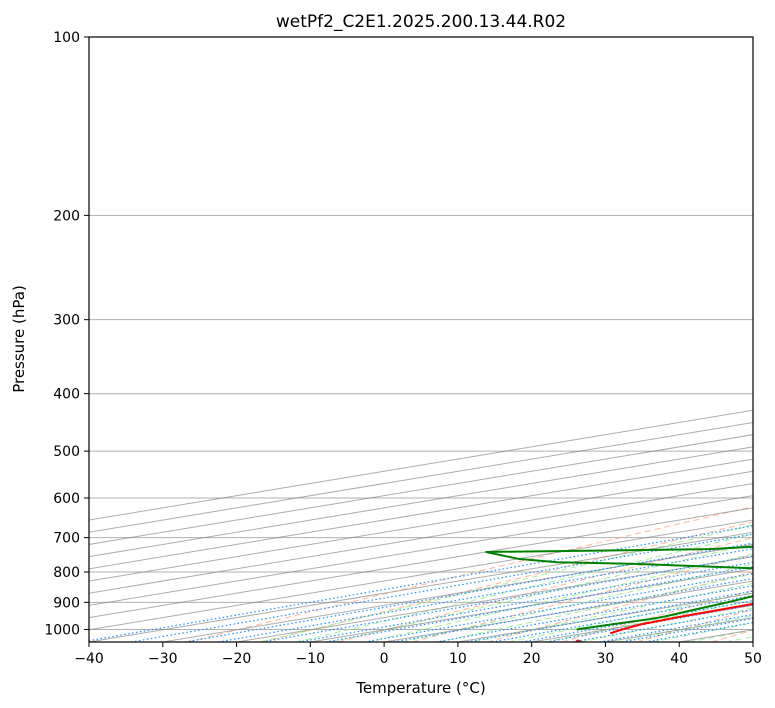 The height and width of the screenshot is (708, 775). Describe the element at coordinates (66, 603) in the screenshot. I see `y-tick-label: 900` at that location.